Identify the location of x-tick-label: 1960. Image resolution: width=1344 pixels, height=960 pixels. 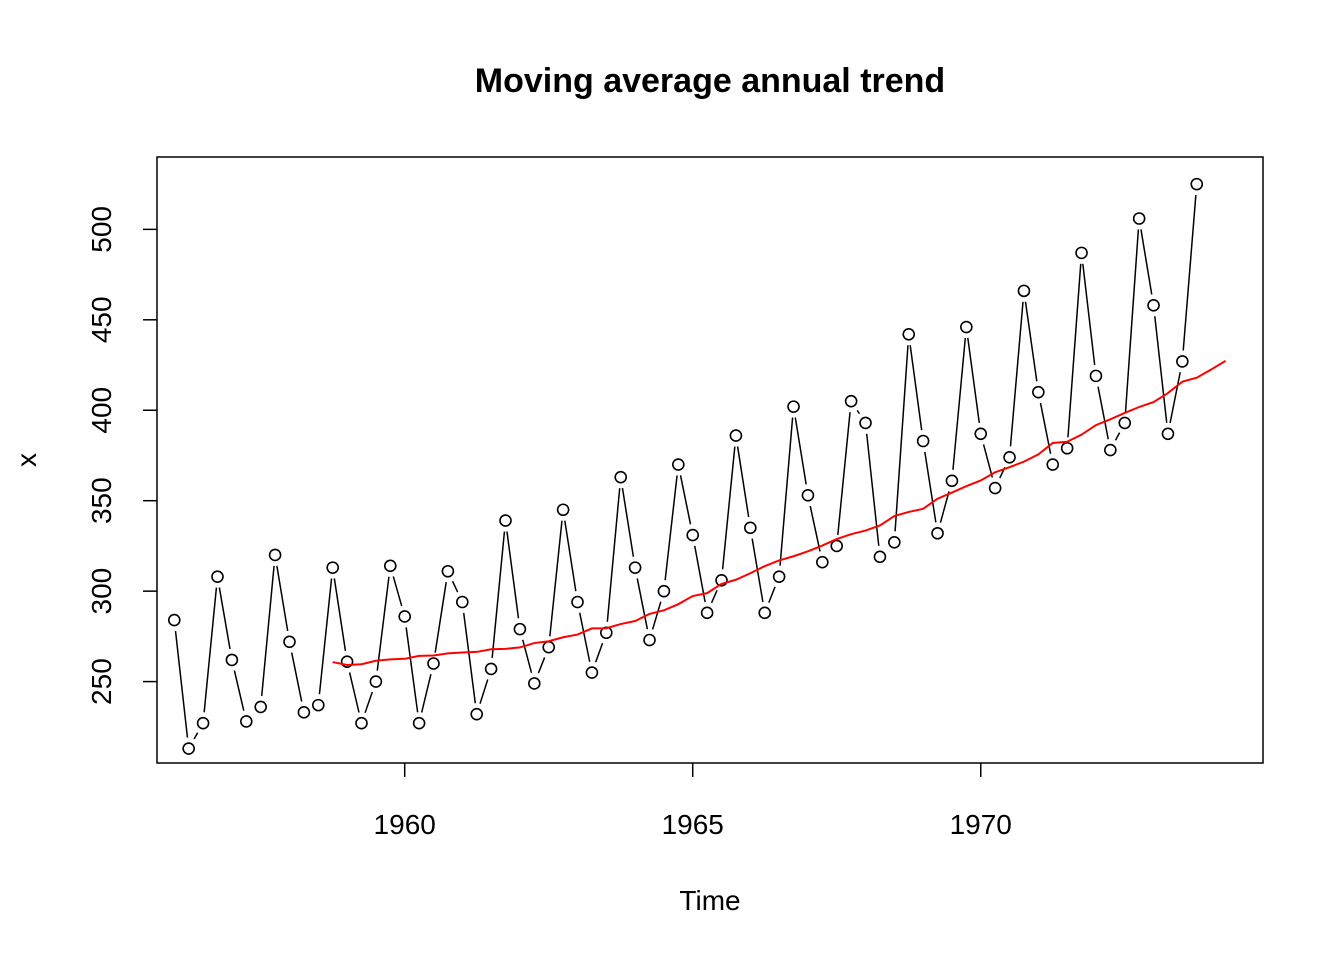
(405, 824).